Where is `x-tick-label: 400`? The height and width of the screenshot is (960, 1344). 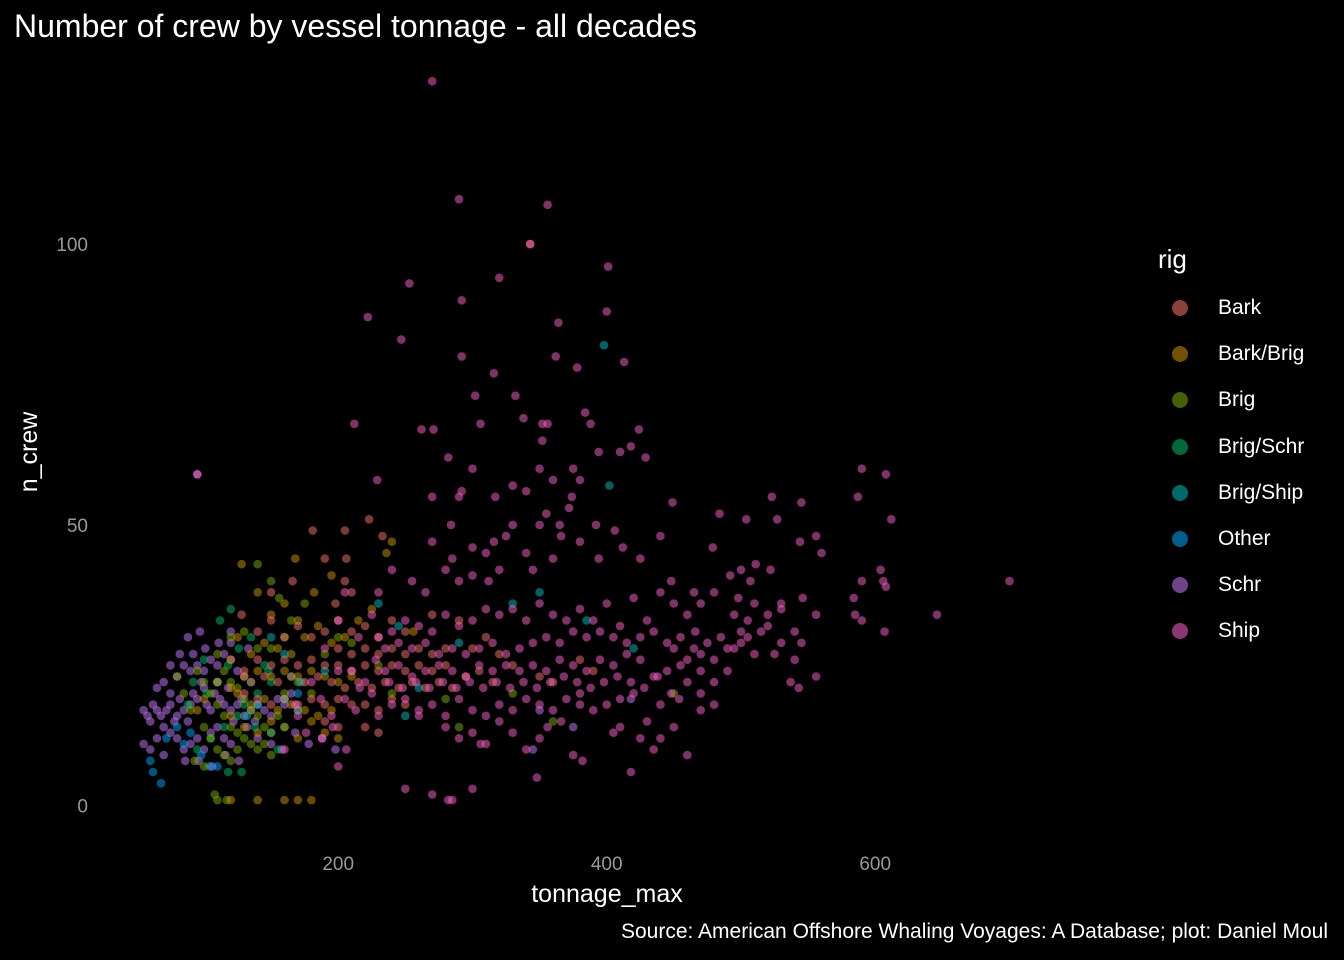 x-tick-label: 400 is located at coordinates (607, 864).